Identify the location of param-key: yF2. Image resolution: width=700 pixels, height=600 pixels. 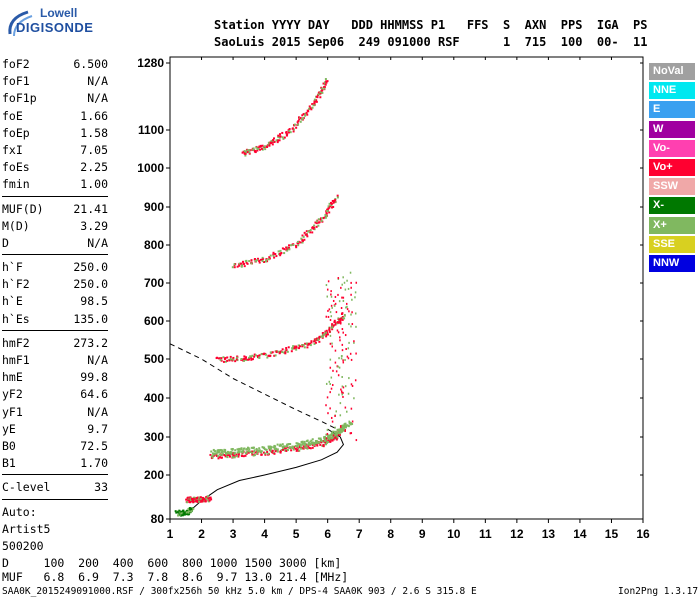
(12, 394).